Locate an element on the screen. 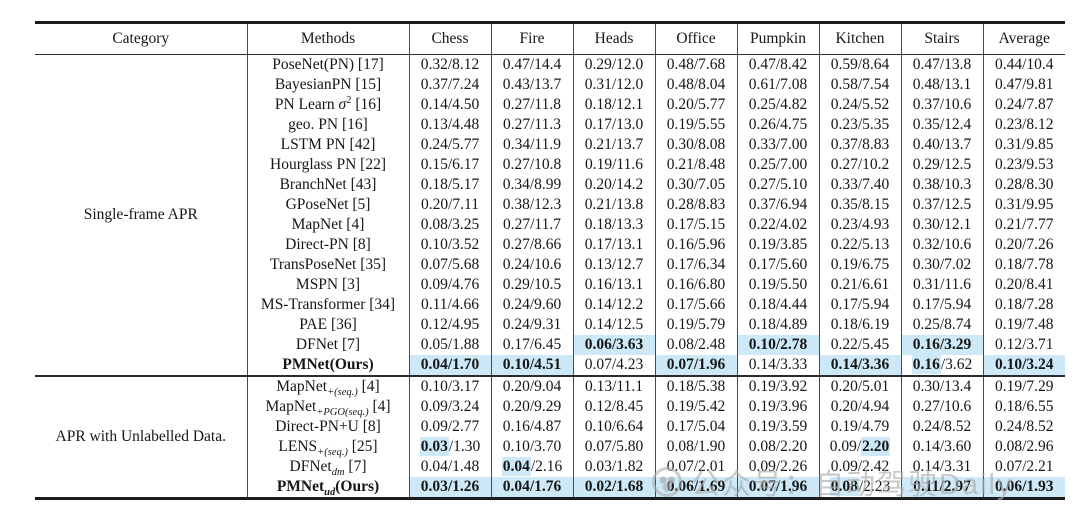 Image resolution: width=1080 pixels, height=529 pixels. value-cell: 0.19/5.55 is located at coordinates (696, 125).